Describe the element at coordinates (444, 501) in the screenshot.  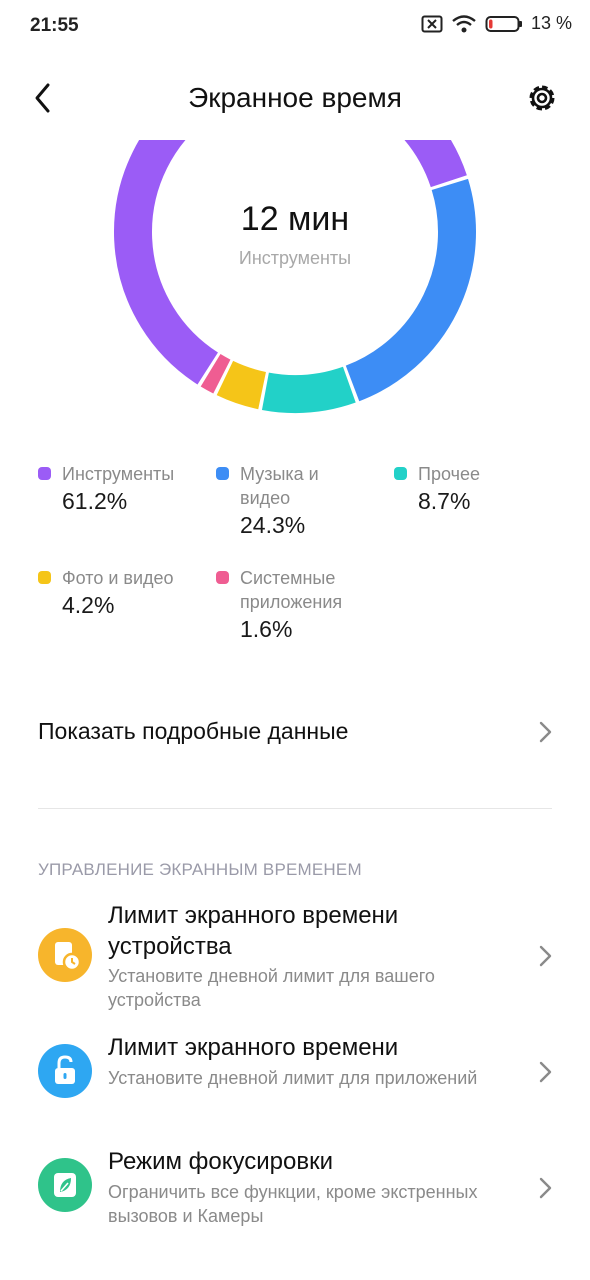
I see `legend-percent: 8.7%` at that location.